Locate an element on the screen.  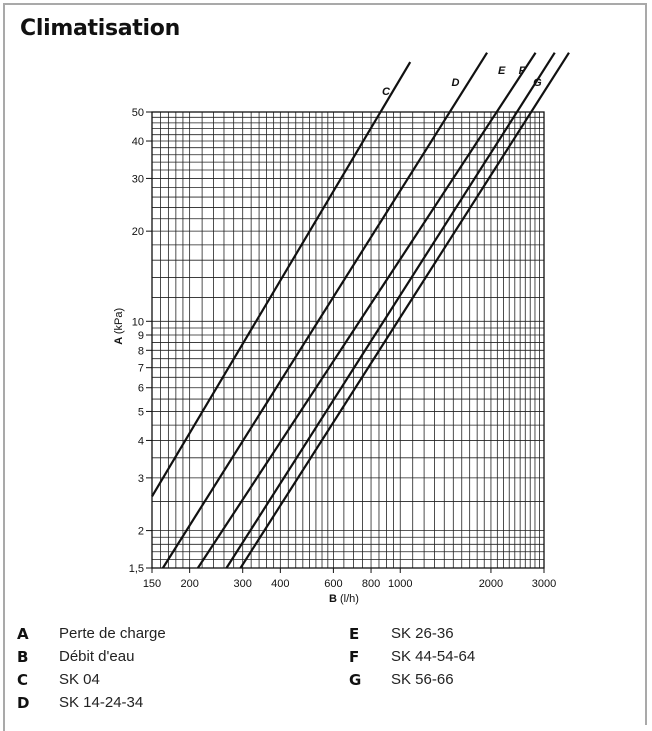
legend-label: SK 26-36 is located at coordinates (422, 633).